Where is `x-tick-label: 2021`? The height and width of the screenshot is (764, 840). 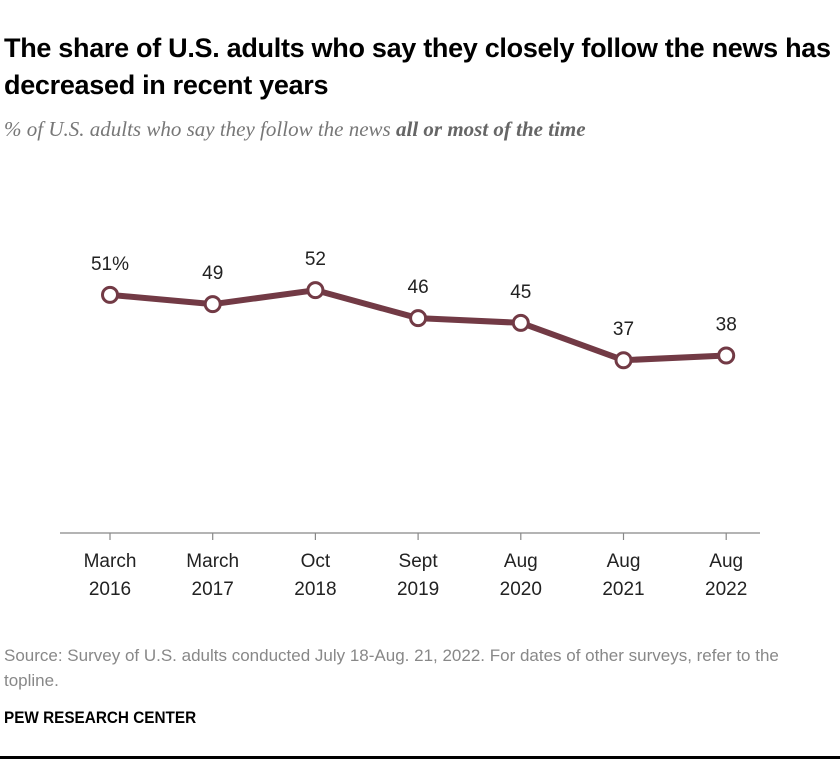
x-tick-label: 2021 is located at coordinates (623, 589).